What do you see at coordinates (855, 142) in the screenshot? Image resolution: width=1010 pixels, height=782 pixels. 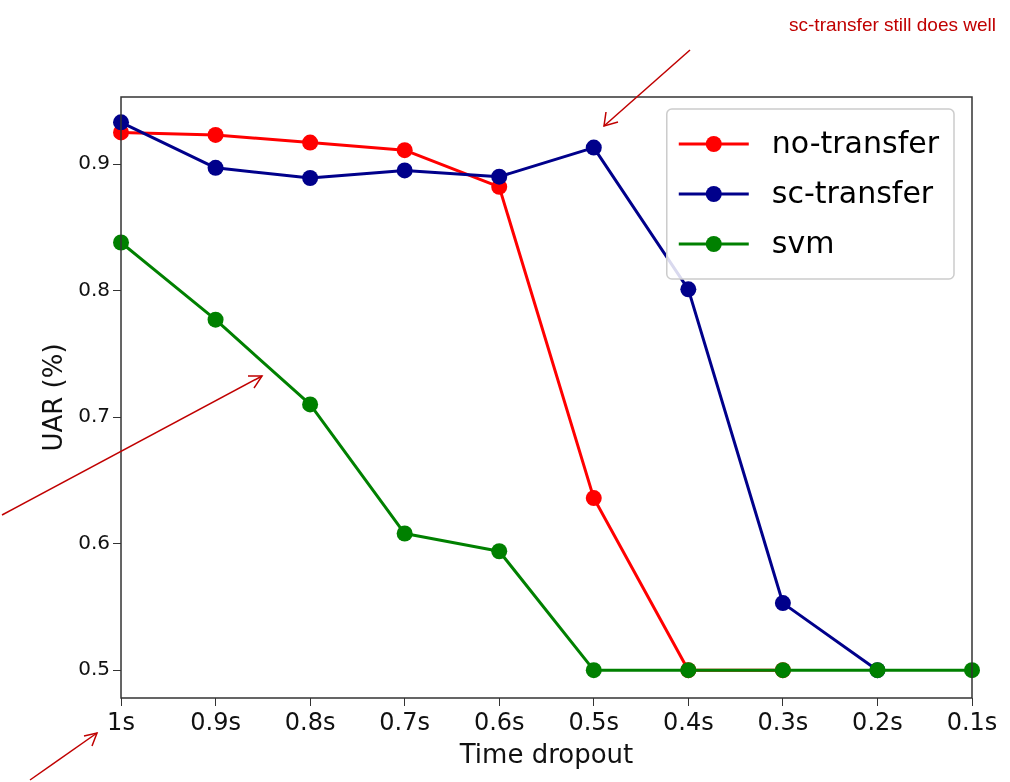 I see `legend-label: no-transfer` at bounding box center [855, 142].